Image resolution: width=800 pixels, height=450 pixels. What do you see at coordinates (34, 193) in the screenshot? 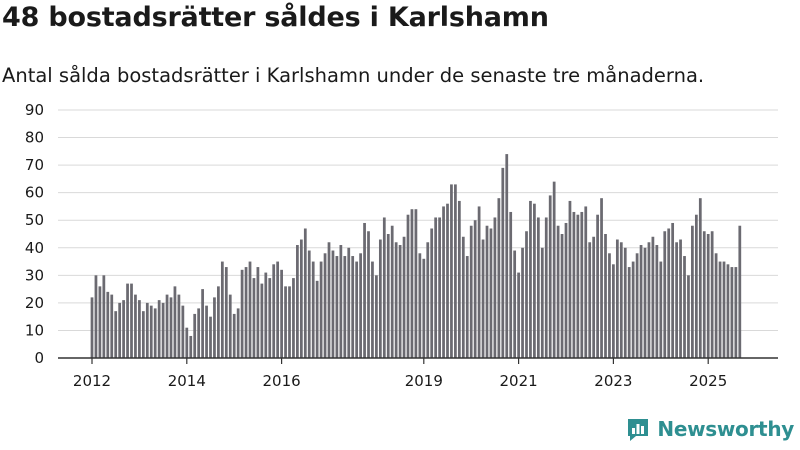
I see `y-tick-label: 60` at bounding box center [34, 193].